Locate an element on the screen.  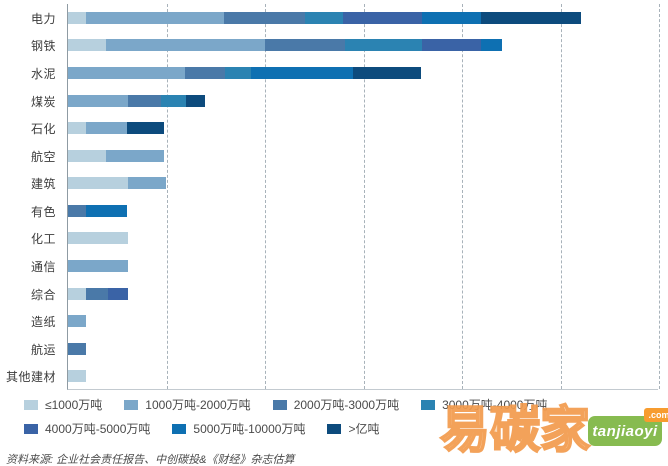
legend-label: 5000万吨-10000万吨 is located at coordinates (249, 429).